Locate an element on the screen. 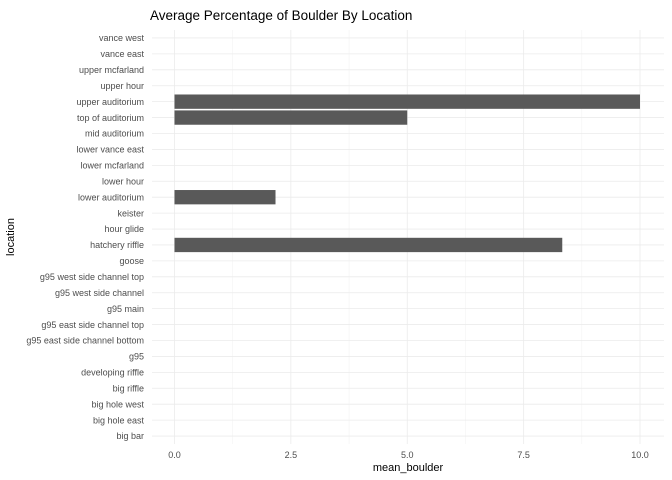 The image size is (672, 480). y-tick-label: g95 east side channel top is located at coordinates (92, 325).